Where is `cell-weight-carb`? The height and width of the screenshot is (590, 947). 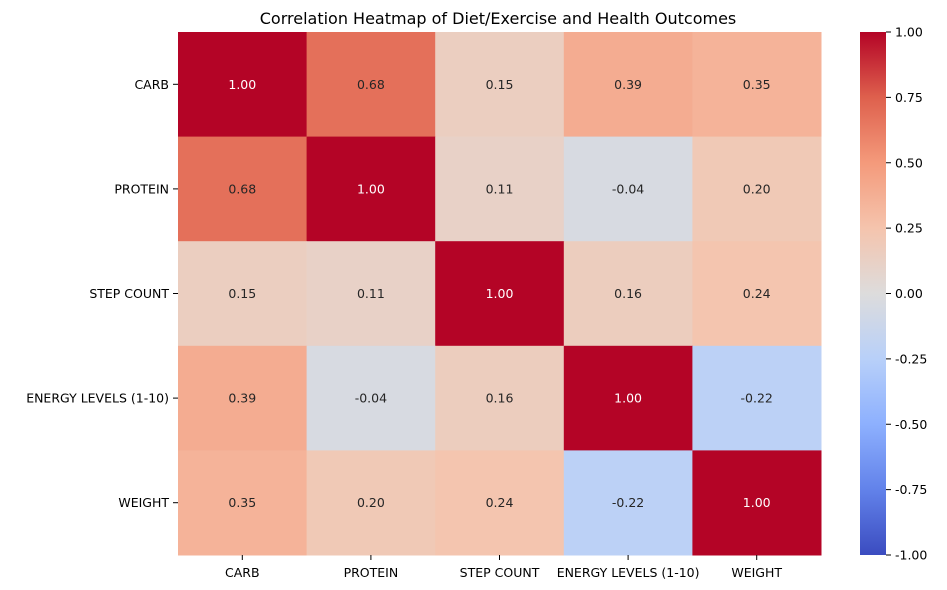 cell-weight-carb is located at coordinates (243, 503).